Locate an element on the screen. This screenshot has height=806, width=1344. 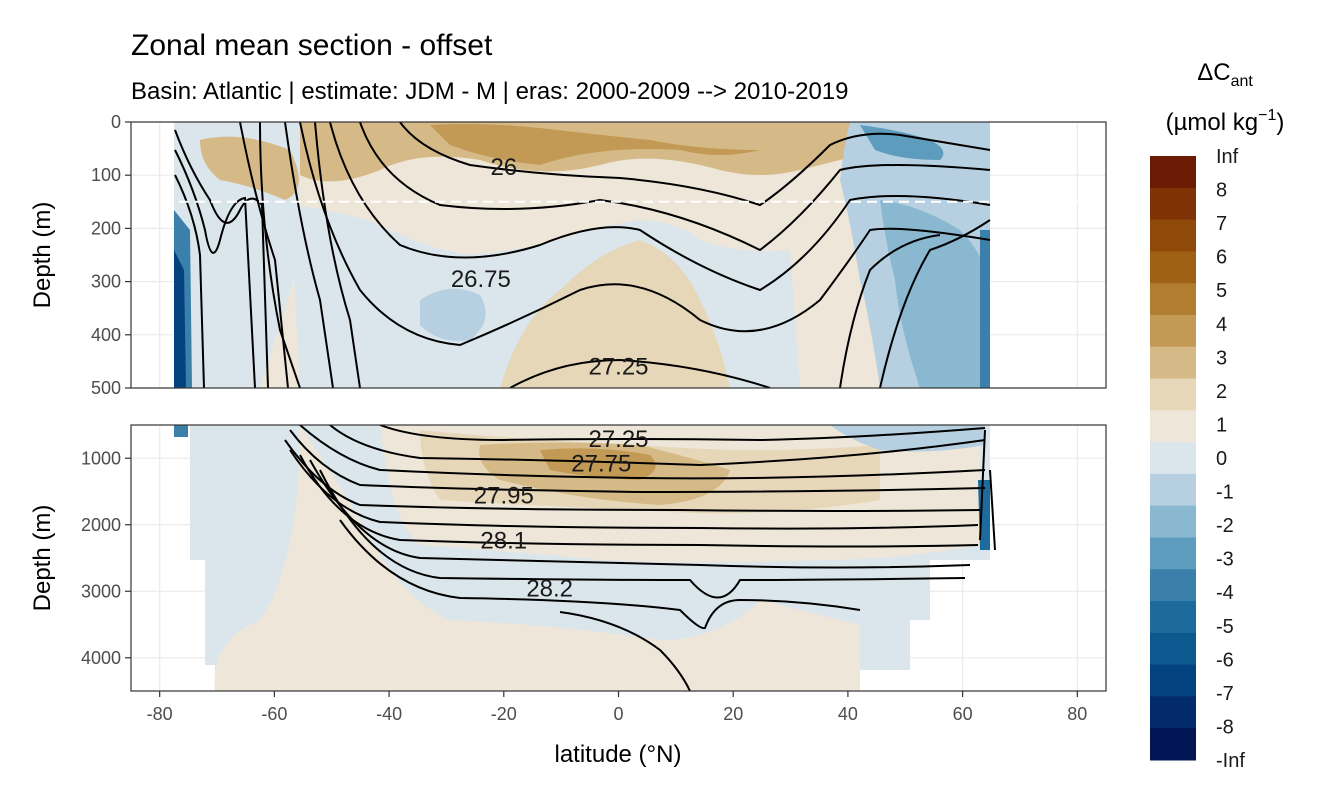
x-tick-label: -60 is located at coordinates (274, 714).